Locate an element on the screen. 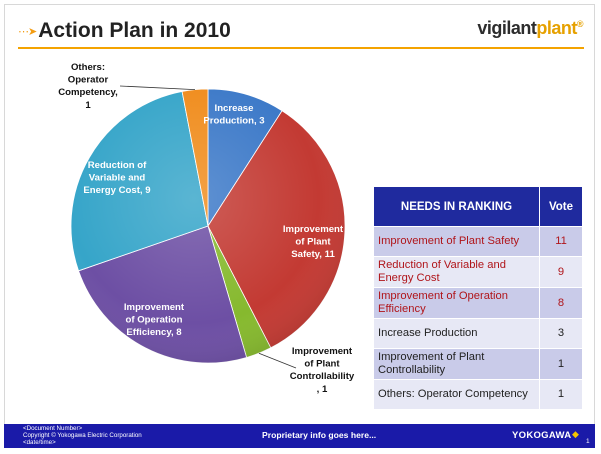 This screenshot has height=454, width=601. logo-text-part1: vigilant is located at coordinates (507, 28).